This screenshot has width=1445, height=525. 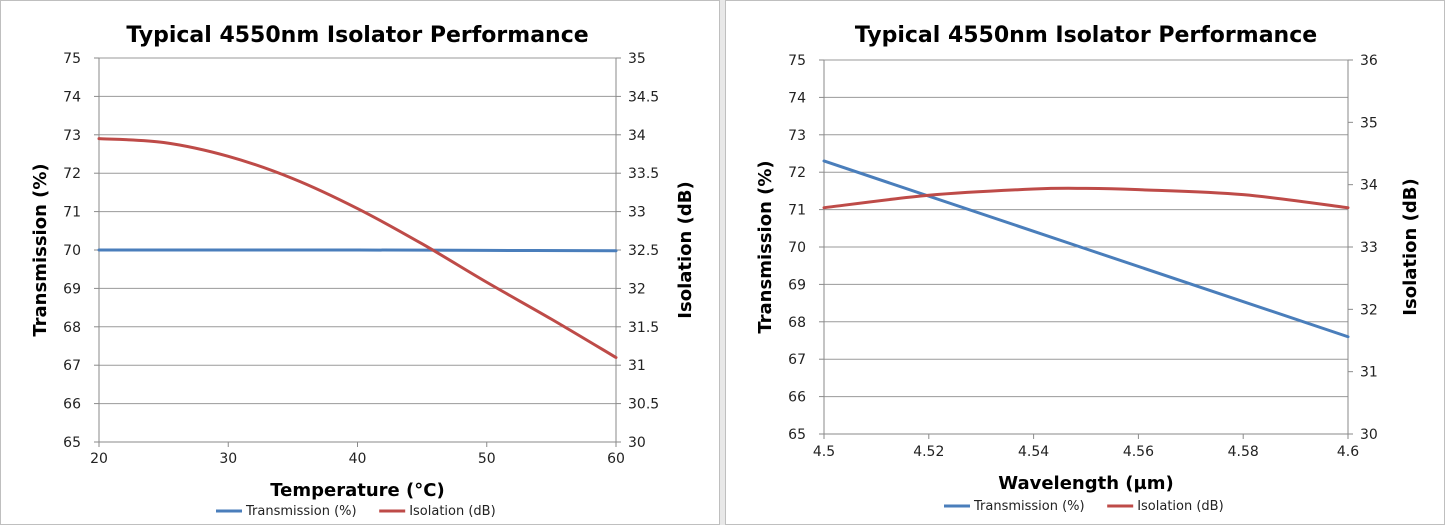 What do you see at coordinates (643, 174) in the screenshot?
I see `y2-tick-label: 33.5` at bounding box center [643, 174].